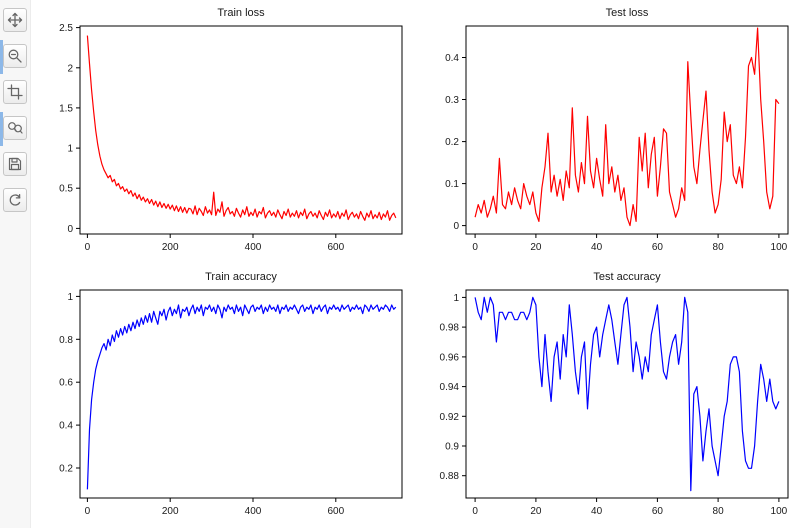 The image size is (802, 528). I want to click on loupe-pair-icon, so click(15, 128).